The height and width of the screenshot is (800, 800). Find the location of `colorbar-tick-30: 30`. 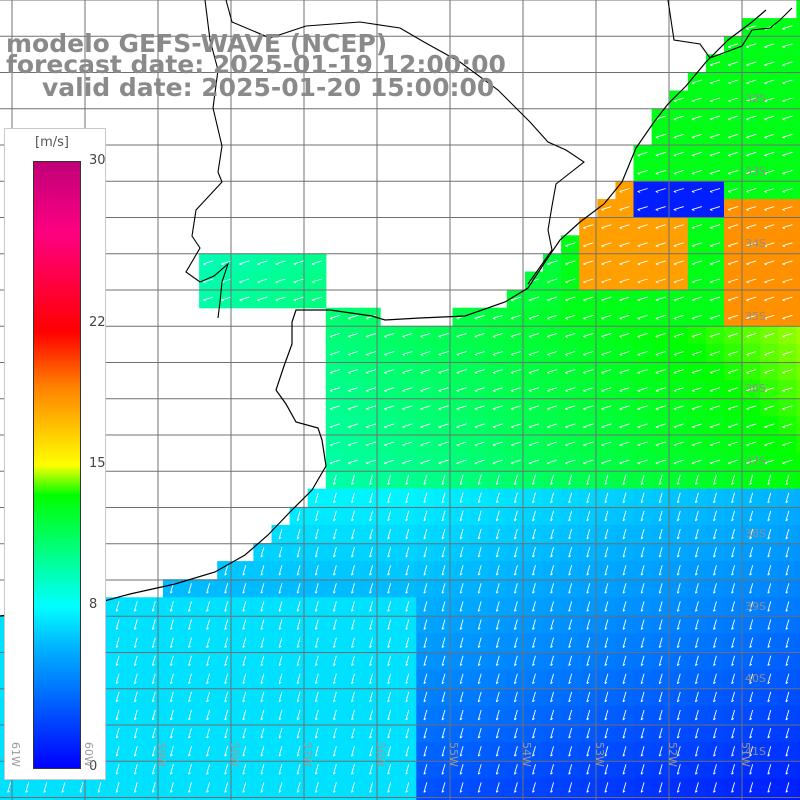

colorbar-tick-30: 30 is located at coordinates (97, 160).